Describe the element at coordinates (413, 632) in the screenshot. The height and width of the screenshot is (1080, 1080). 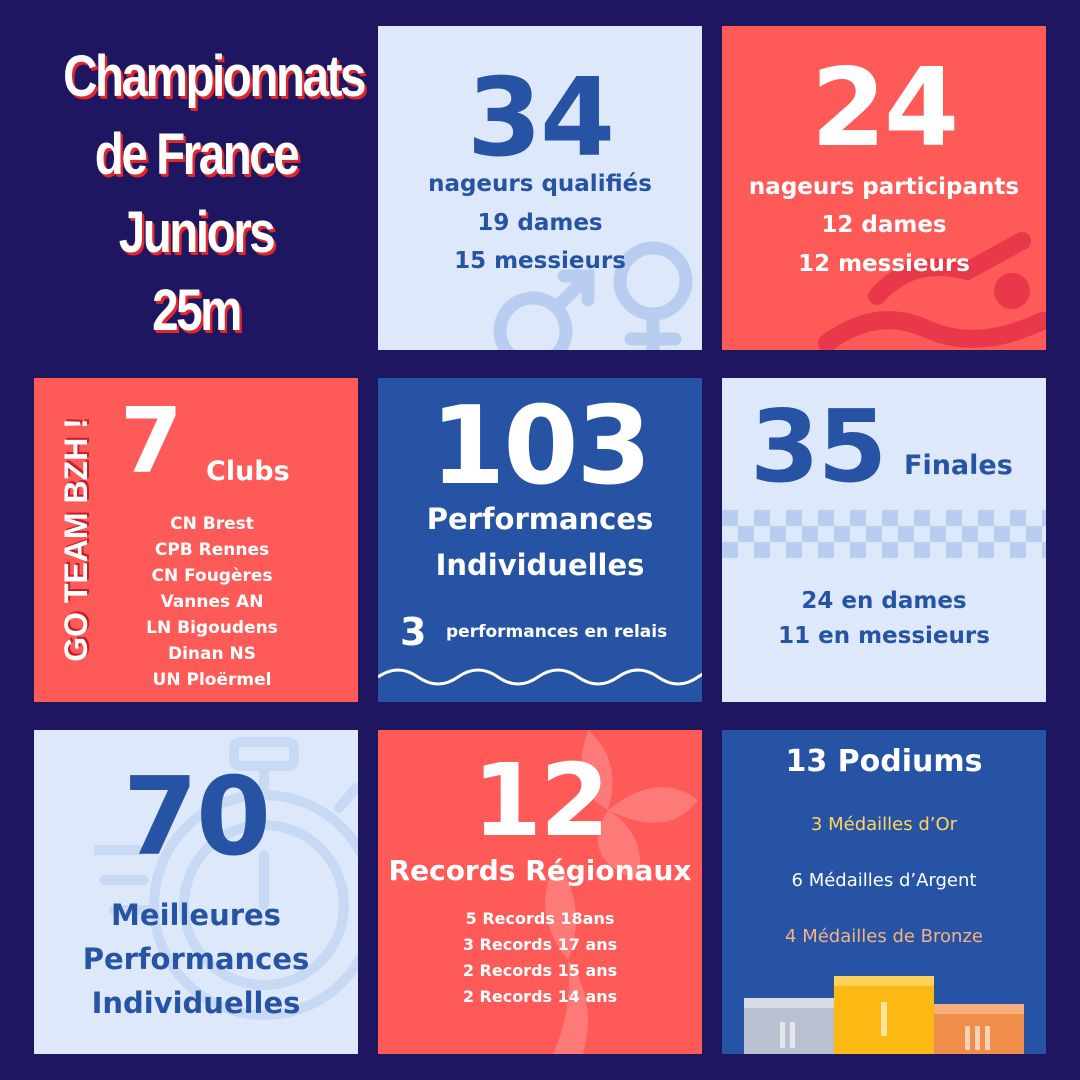
I see `relay-number: 3` at that location.